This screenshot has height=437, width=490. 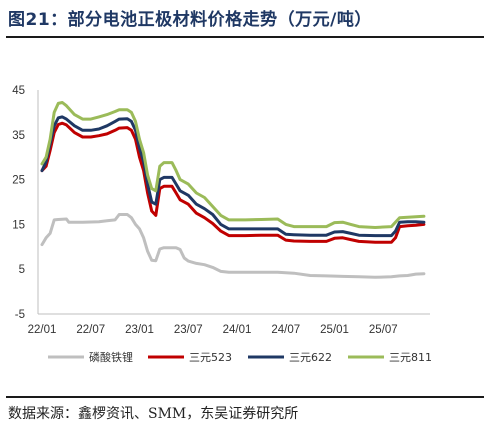 What do you see at coordinates (42, 330) in the screenshot?
I see `x-tick-label: 22/01` at bounding box center [42, 330].